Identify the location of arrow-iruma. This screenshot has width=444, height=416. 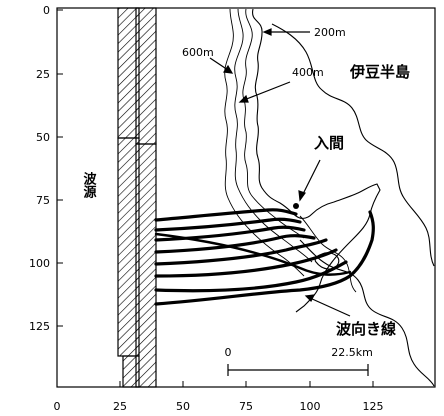
(311, 178).